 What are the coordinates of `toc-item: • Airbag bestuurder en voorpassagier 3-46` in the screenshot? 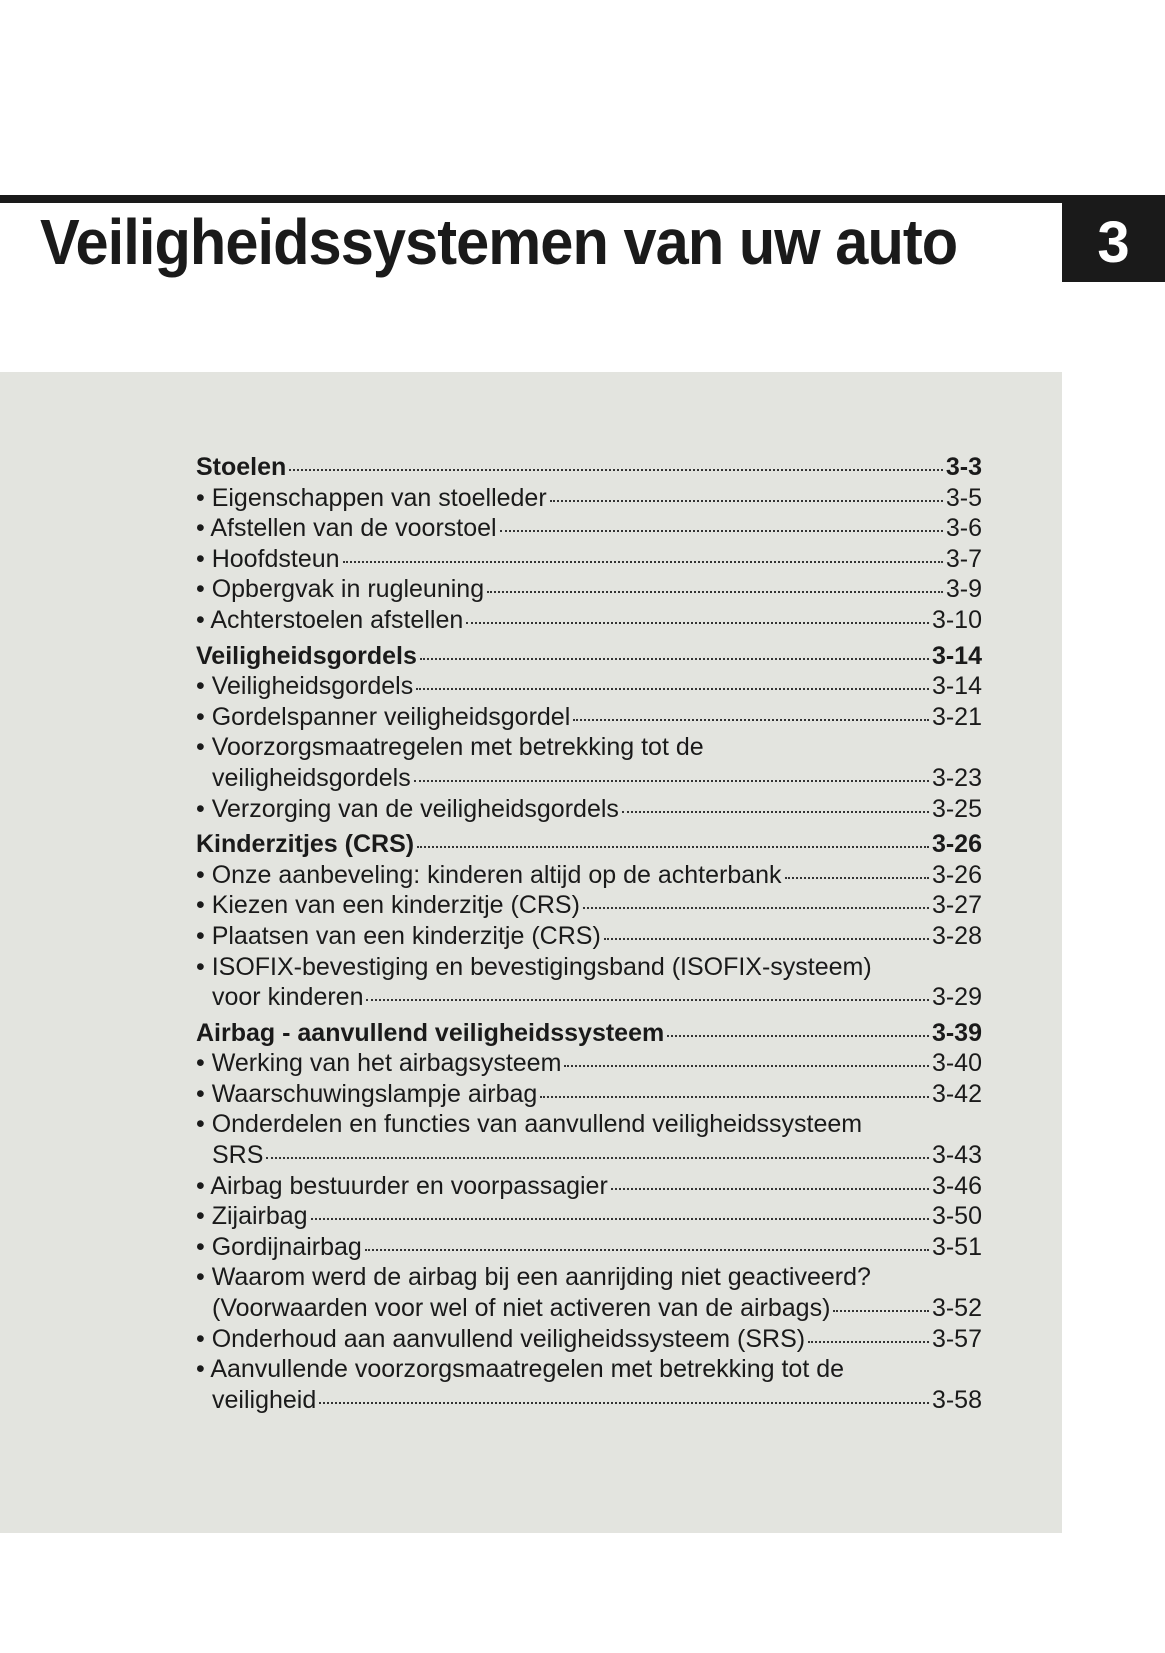 It's located at (589, 1186).